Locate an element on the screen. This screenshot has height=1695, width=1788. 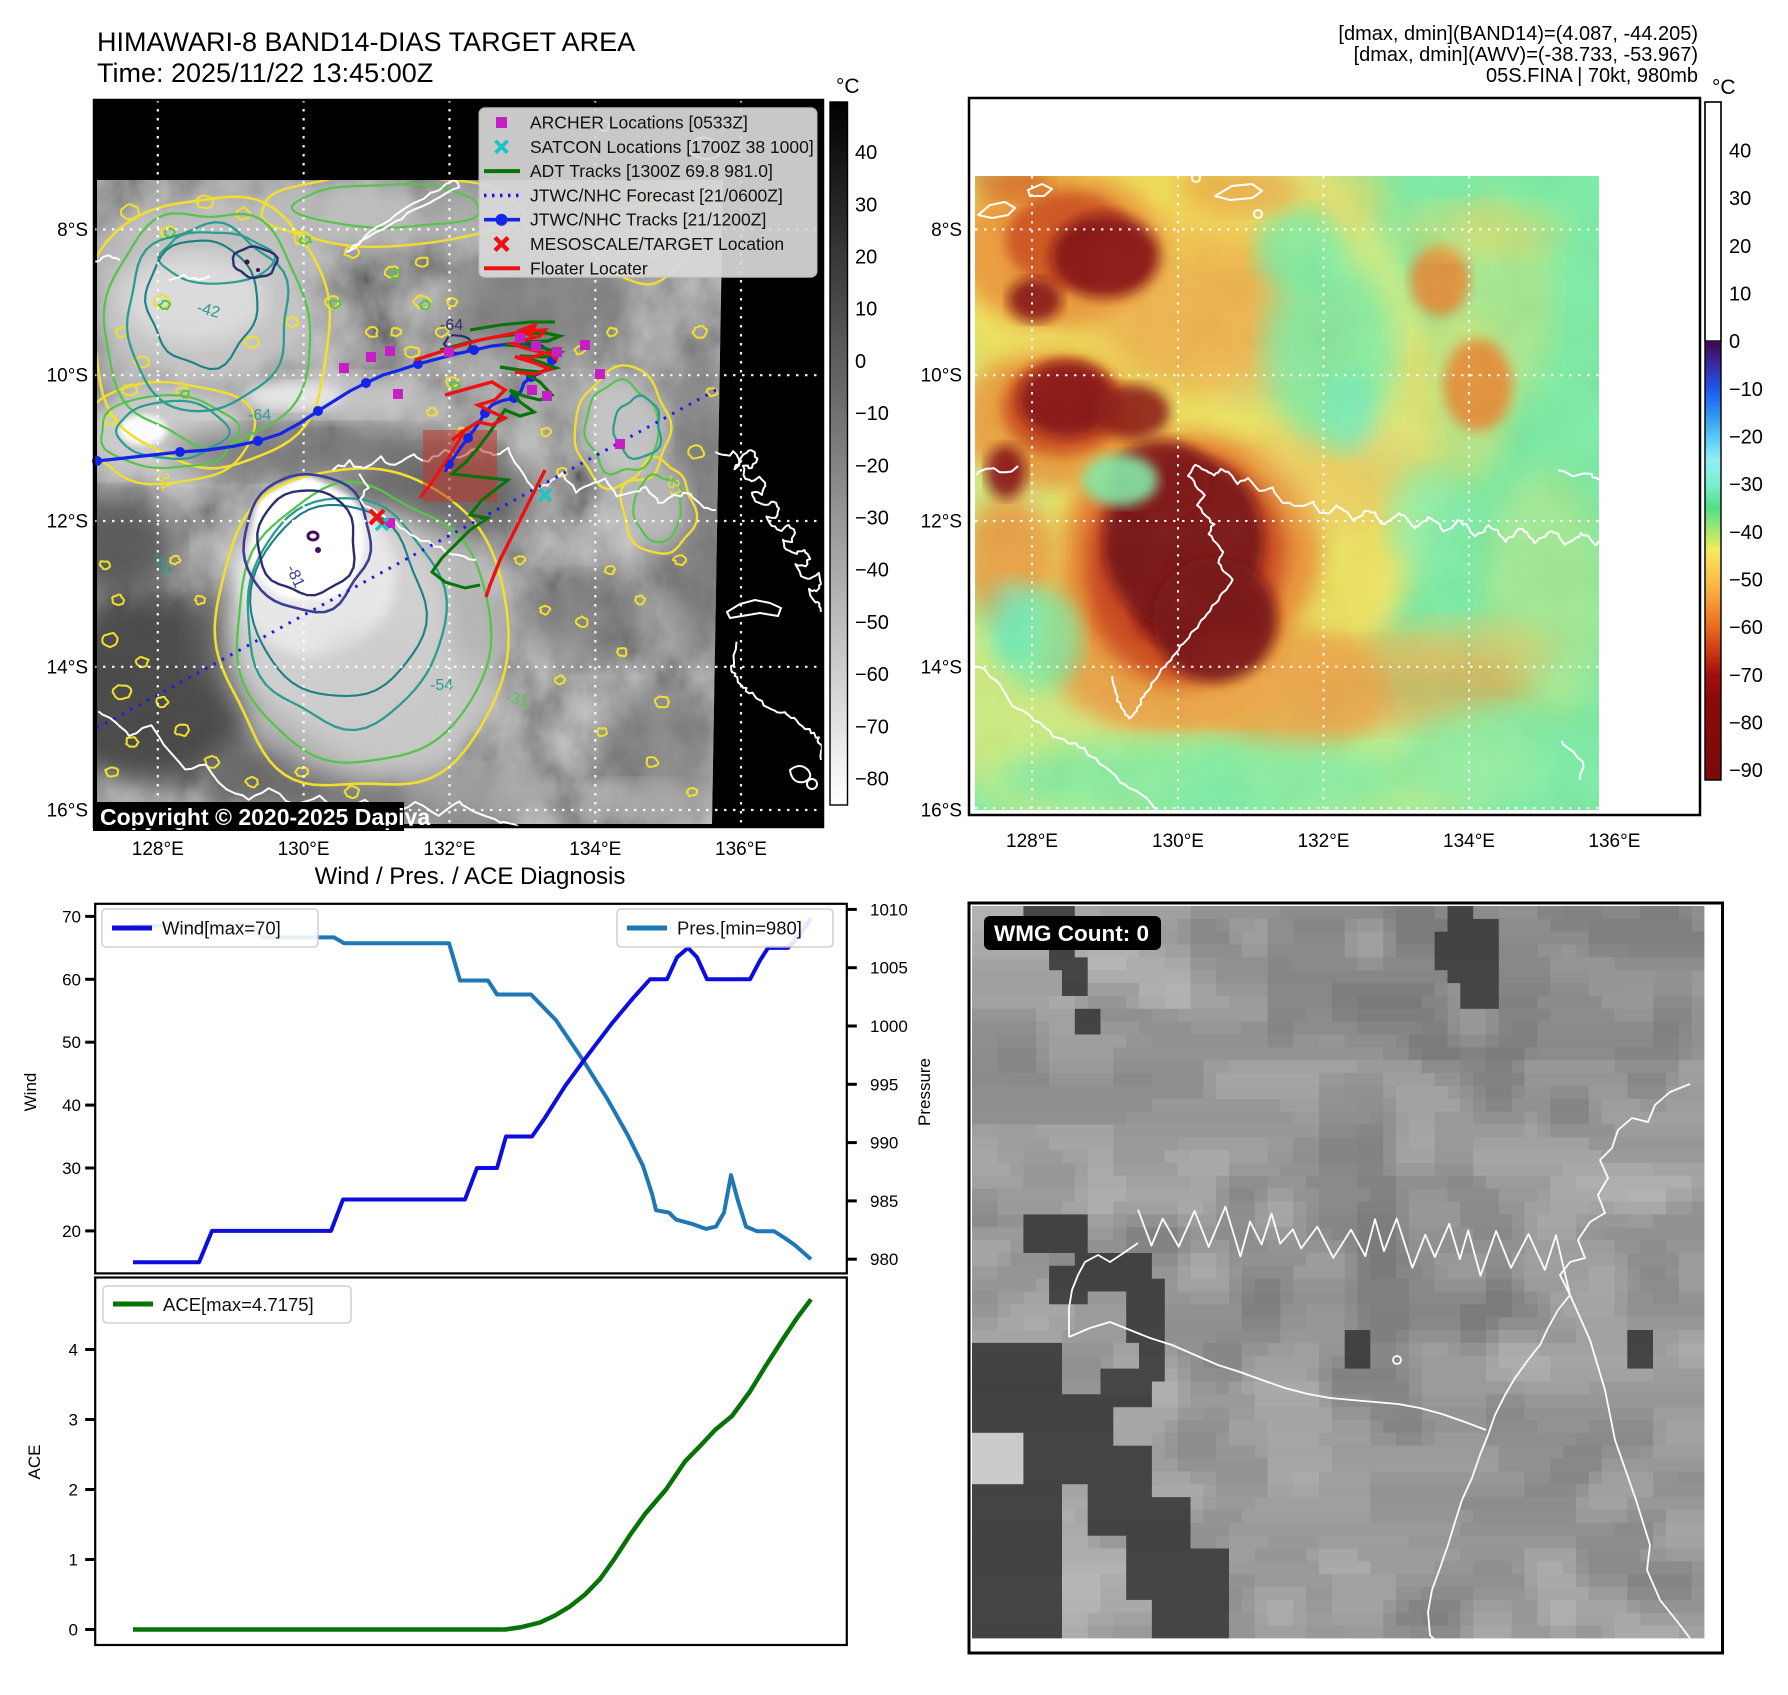
svg-text: Pres.[min=980] is located at coordinates (739, 928).